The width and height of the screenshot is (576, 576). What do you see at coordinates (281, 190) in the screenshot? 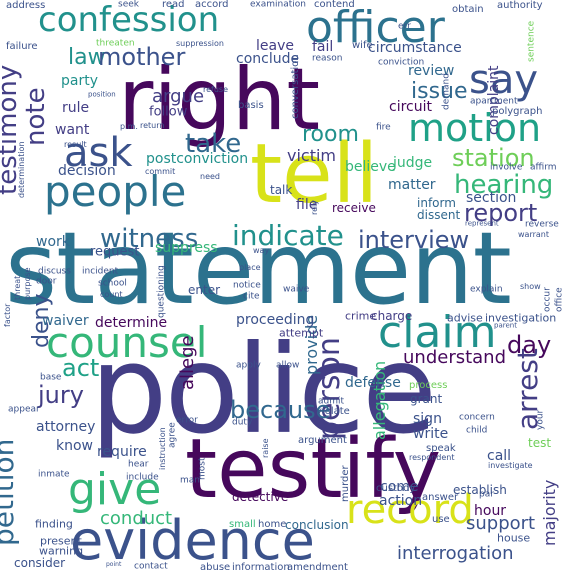
I see `word-talk: talk` at bounding box center [281, 190].